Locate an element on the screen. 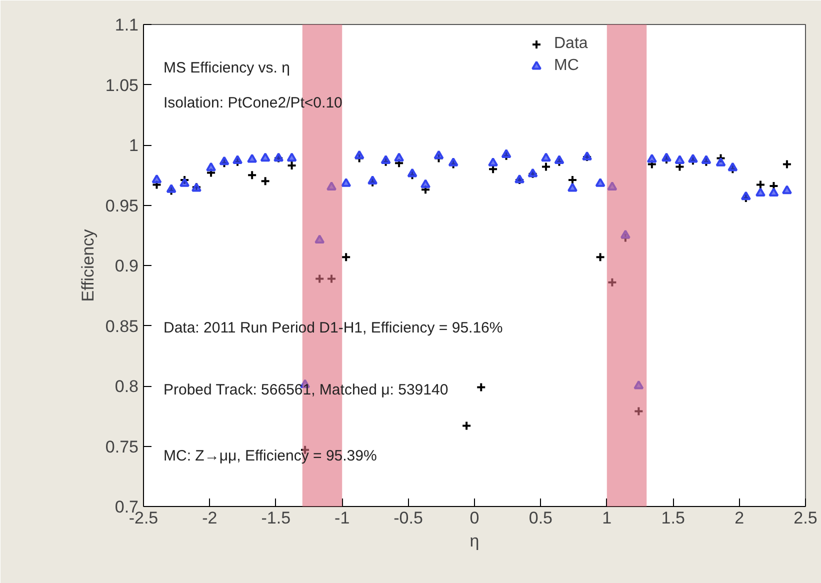  x-tick-label: -1.5 is located at coordinates (276, 518).